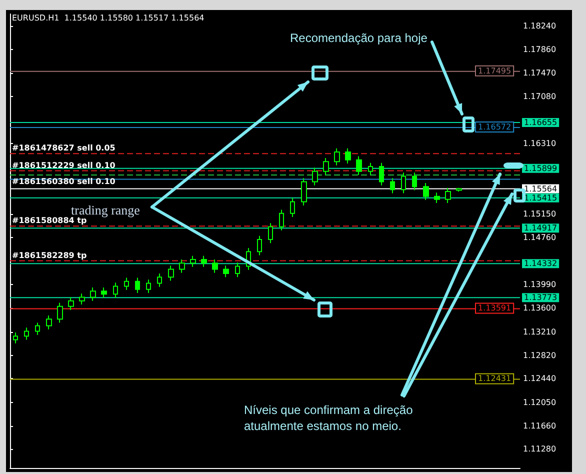  What do you see at coordinates (541, 228) in the screenshot?
I see `ref-line-label: 1.14917` at bounding box center [541, 228].